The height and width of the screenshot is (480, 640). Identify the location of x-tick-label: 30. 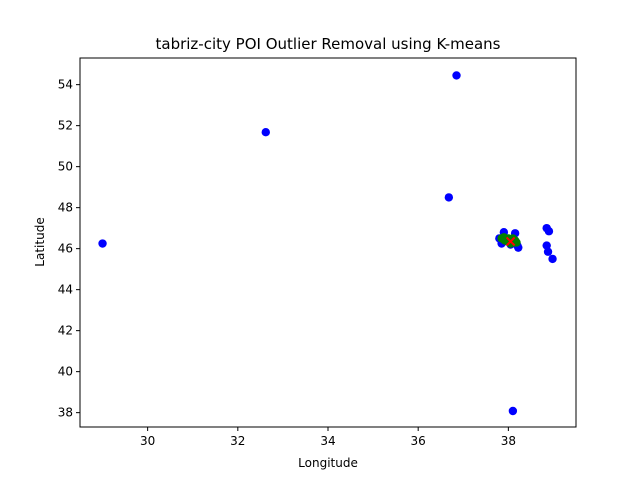
(147, 441).